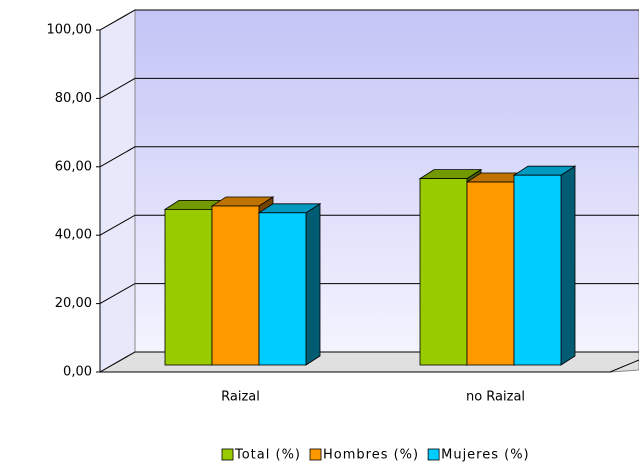 The image size is (639, 473). Describe the element at coordinates (73, 166) in the screenshot. I see `y-tick-label: 60,00` at that location.